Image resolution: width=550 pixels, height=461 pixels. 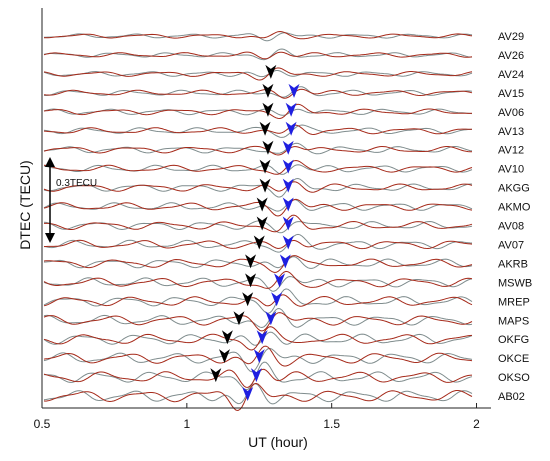 I want to click on blue-arrow-av13, so click(x=291, y=128).